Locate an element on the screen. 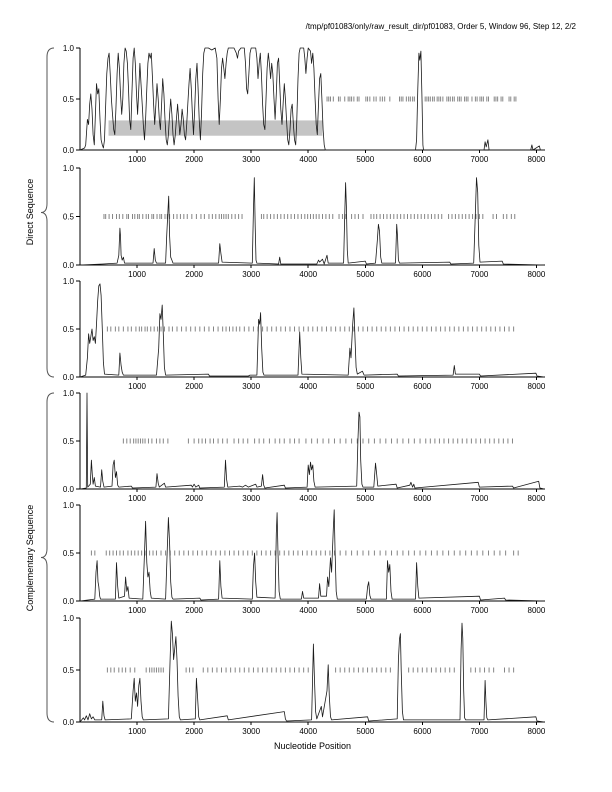 This screenshot has width=612, height=792. axes is located at coordinates (312, 441).